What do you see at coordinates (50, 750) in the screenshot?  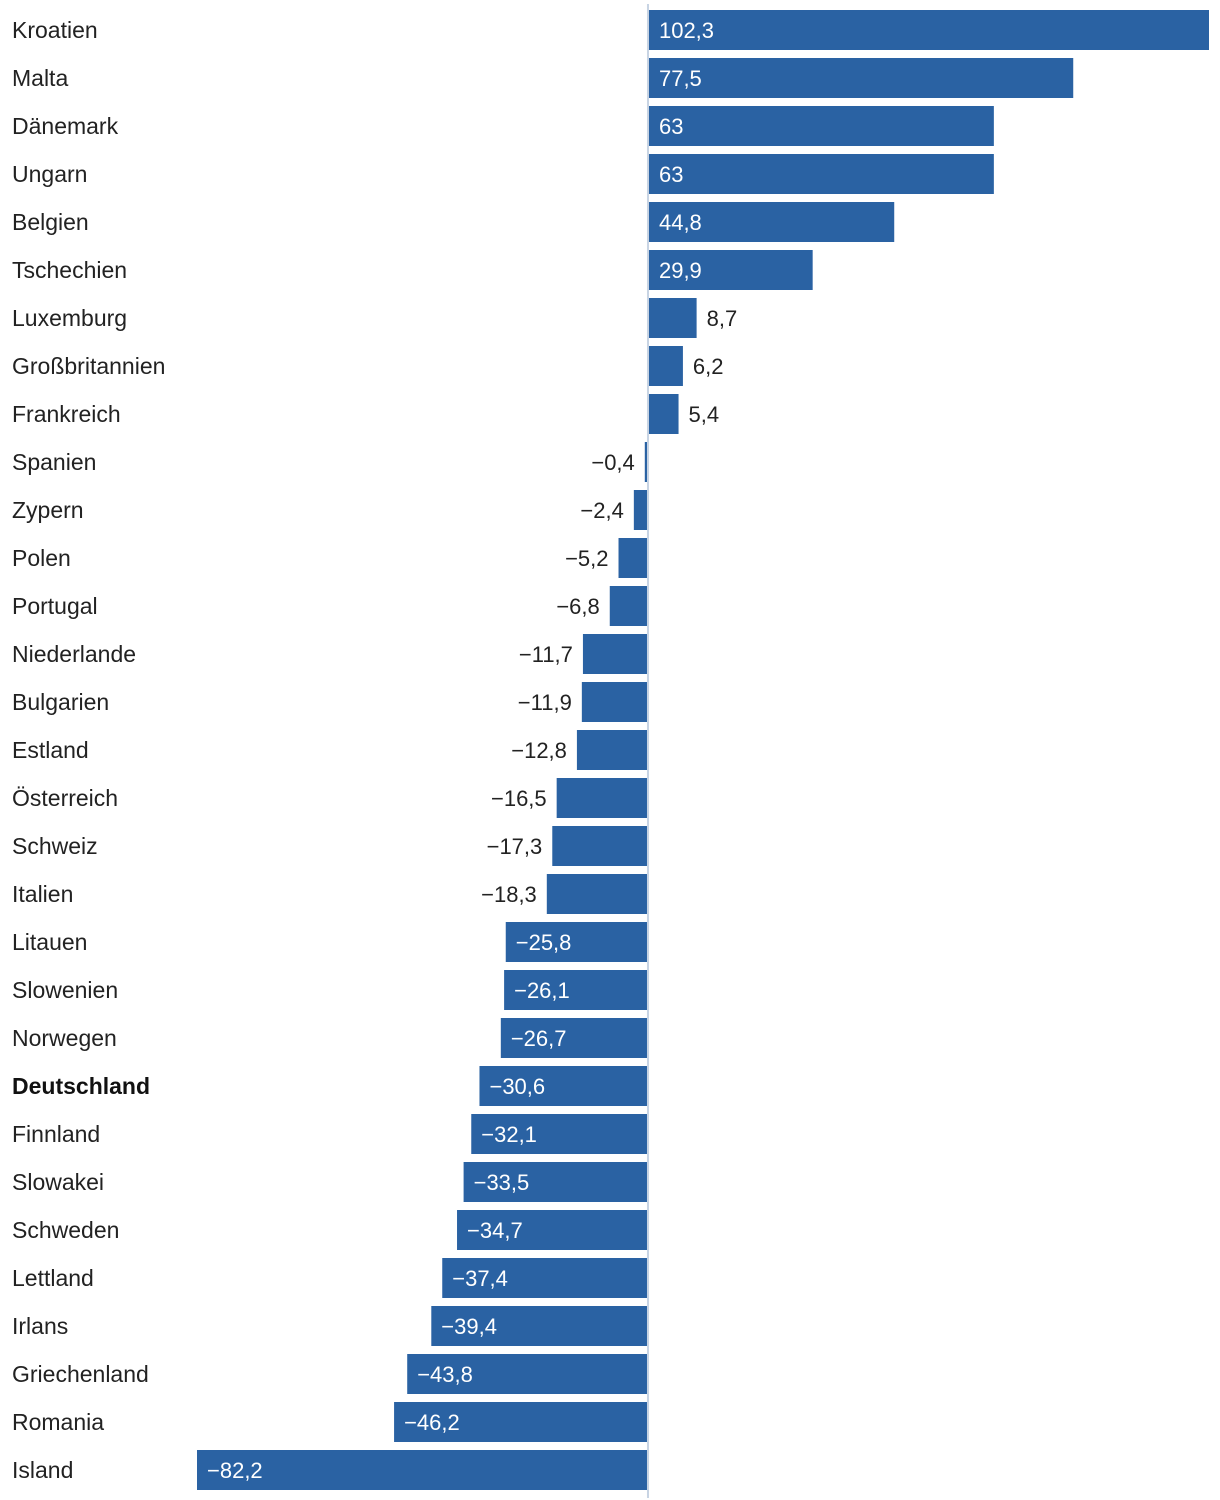 I see `category-label-estland: Estland` at bounding box center [50, 750].